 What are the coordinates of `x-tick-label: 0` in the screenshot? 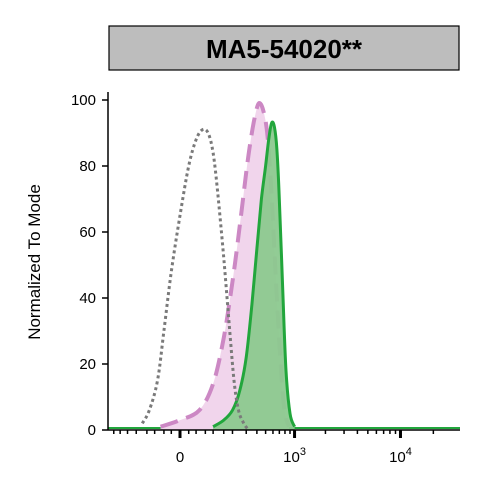 It's located at (180, 457).